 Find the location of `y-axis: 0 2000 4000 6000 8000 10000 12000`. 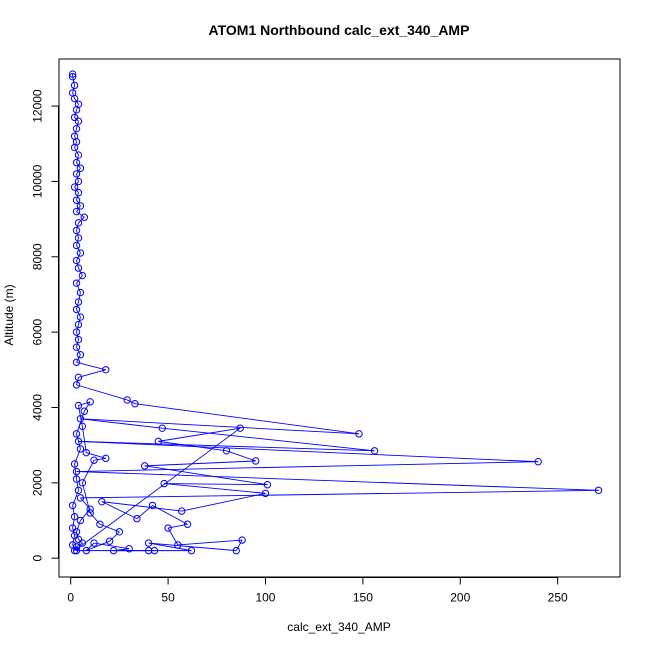

y-axis: 0 2000 4000 6000 8000 10000 12000 is located at coordinates (45, 325).